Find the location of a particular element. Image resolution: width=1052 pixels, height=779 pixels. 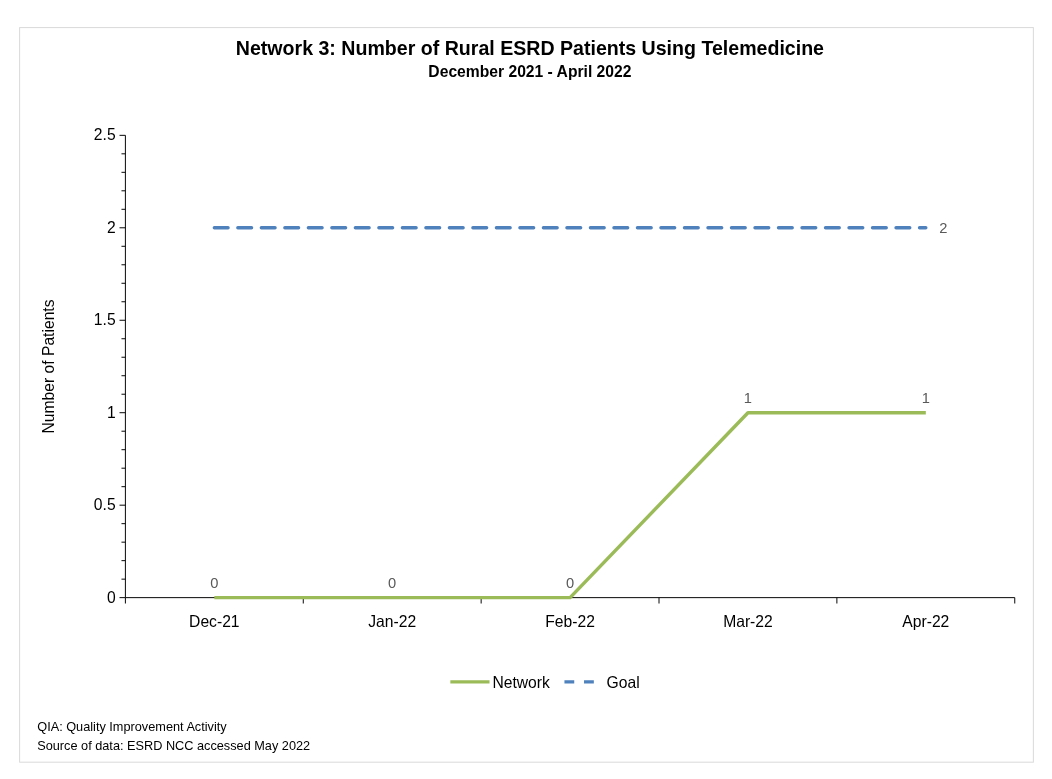

data-label: 2 is located at coordinates (943, 227).